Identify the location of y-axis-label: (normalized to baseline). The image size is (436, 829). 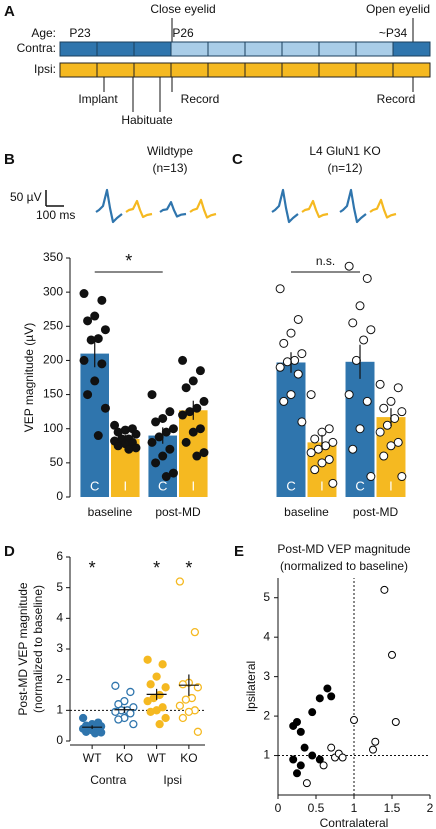
(38, 649).